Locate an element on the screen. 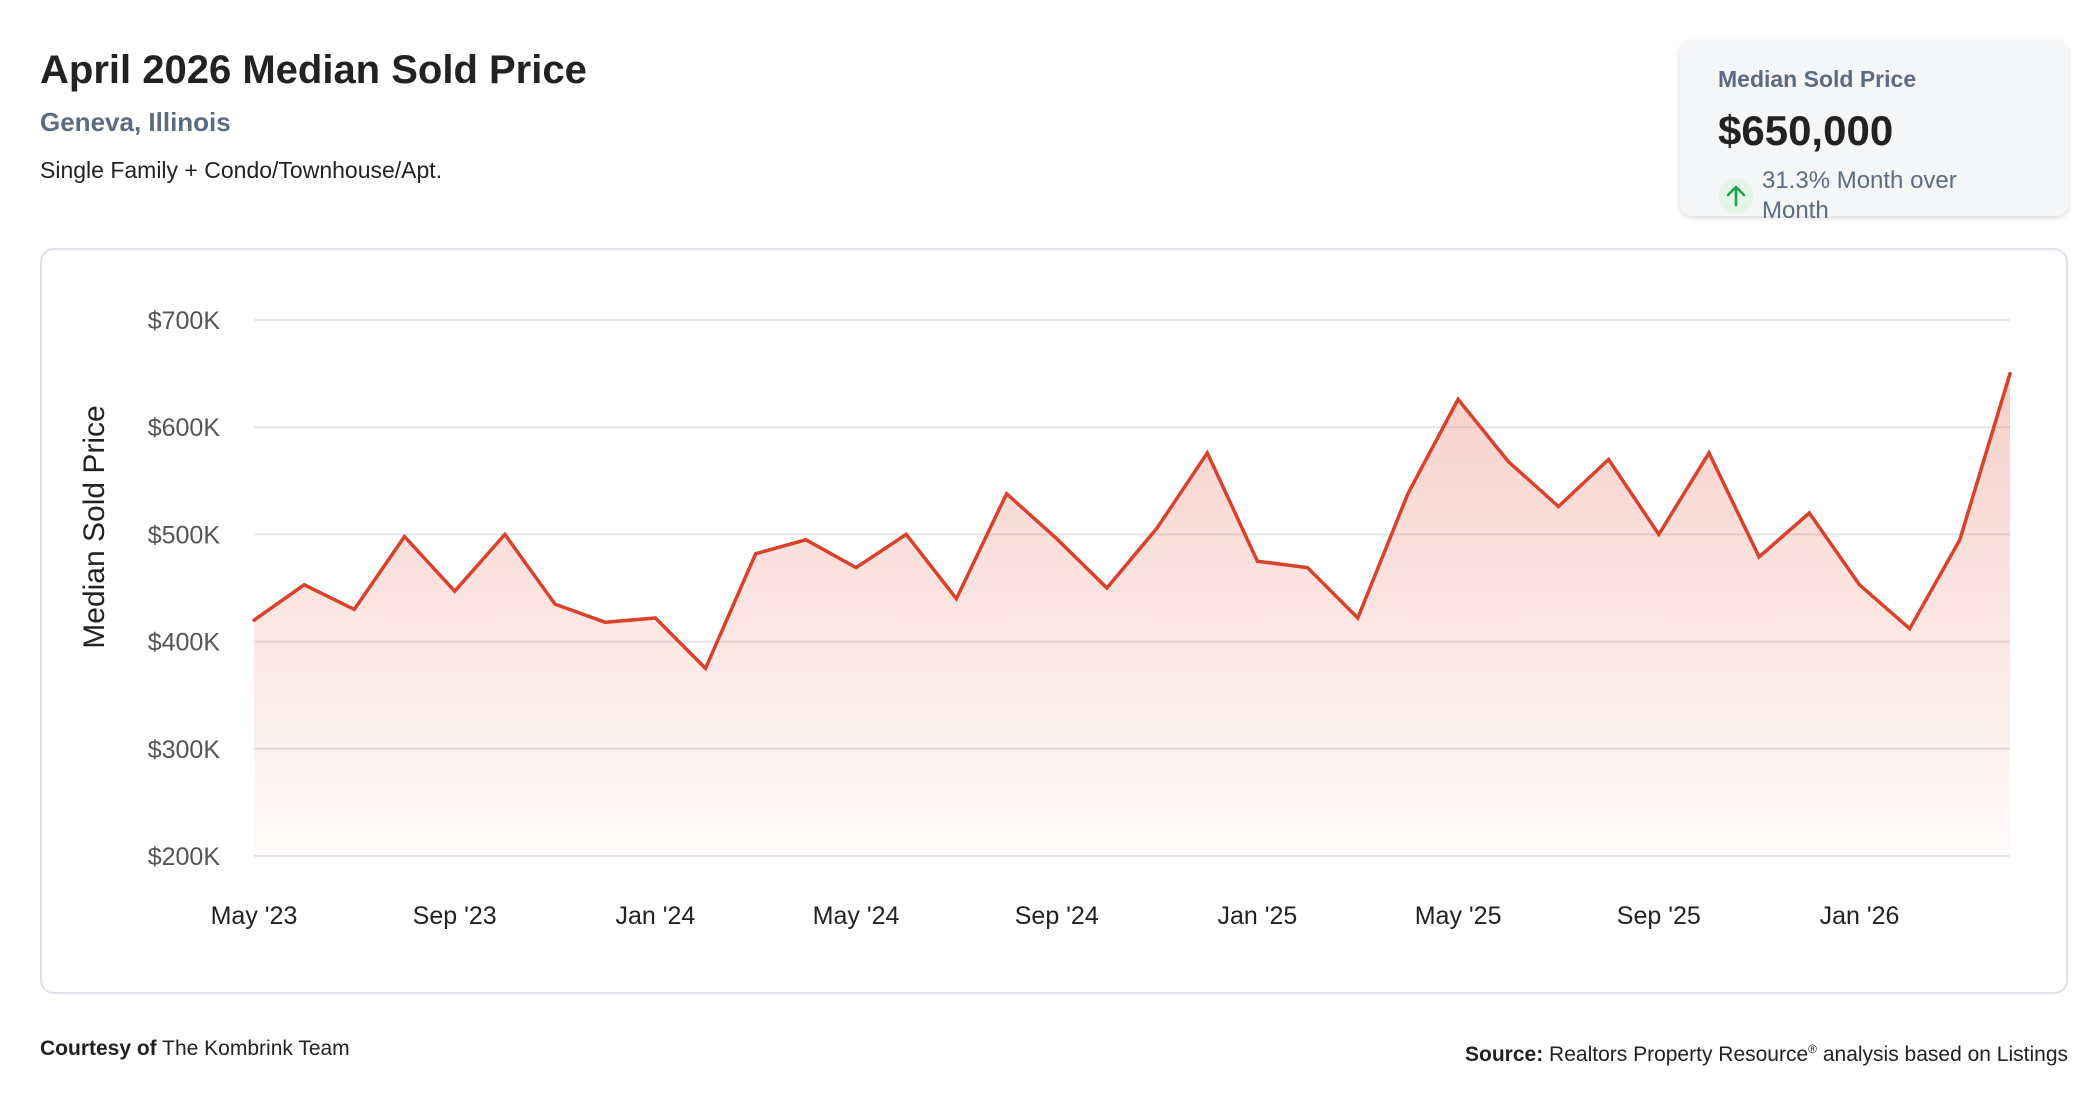 The height and width of the screenshot is (1100, 2096). y-tick-label: $400K is located at coordinates (184, 643).